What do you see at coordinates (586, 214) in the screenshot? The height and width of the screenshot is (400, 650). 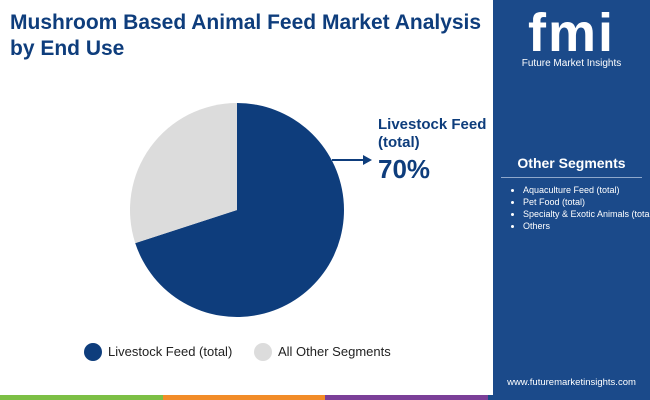 I see `segment-item: Specialty & Exotic Animals (total)` at bounding box center [586, 214].